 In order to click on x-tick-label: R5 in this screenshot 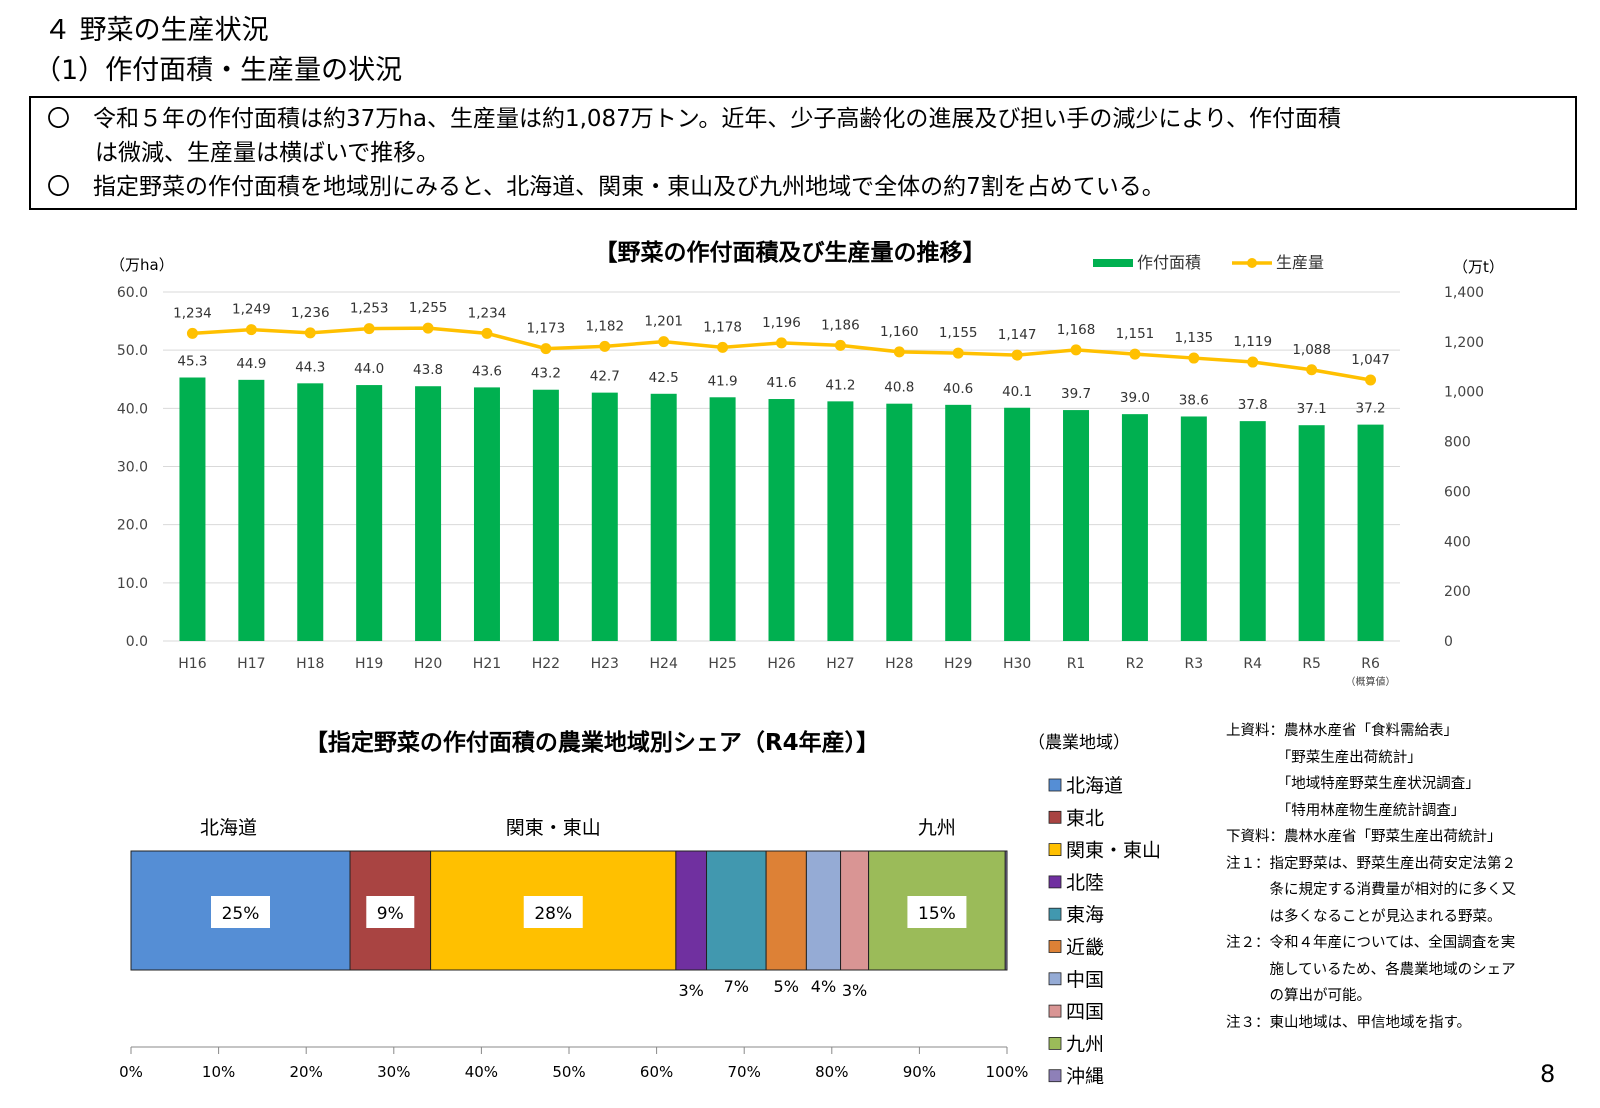, I will do `click(1311, 664)`.